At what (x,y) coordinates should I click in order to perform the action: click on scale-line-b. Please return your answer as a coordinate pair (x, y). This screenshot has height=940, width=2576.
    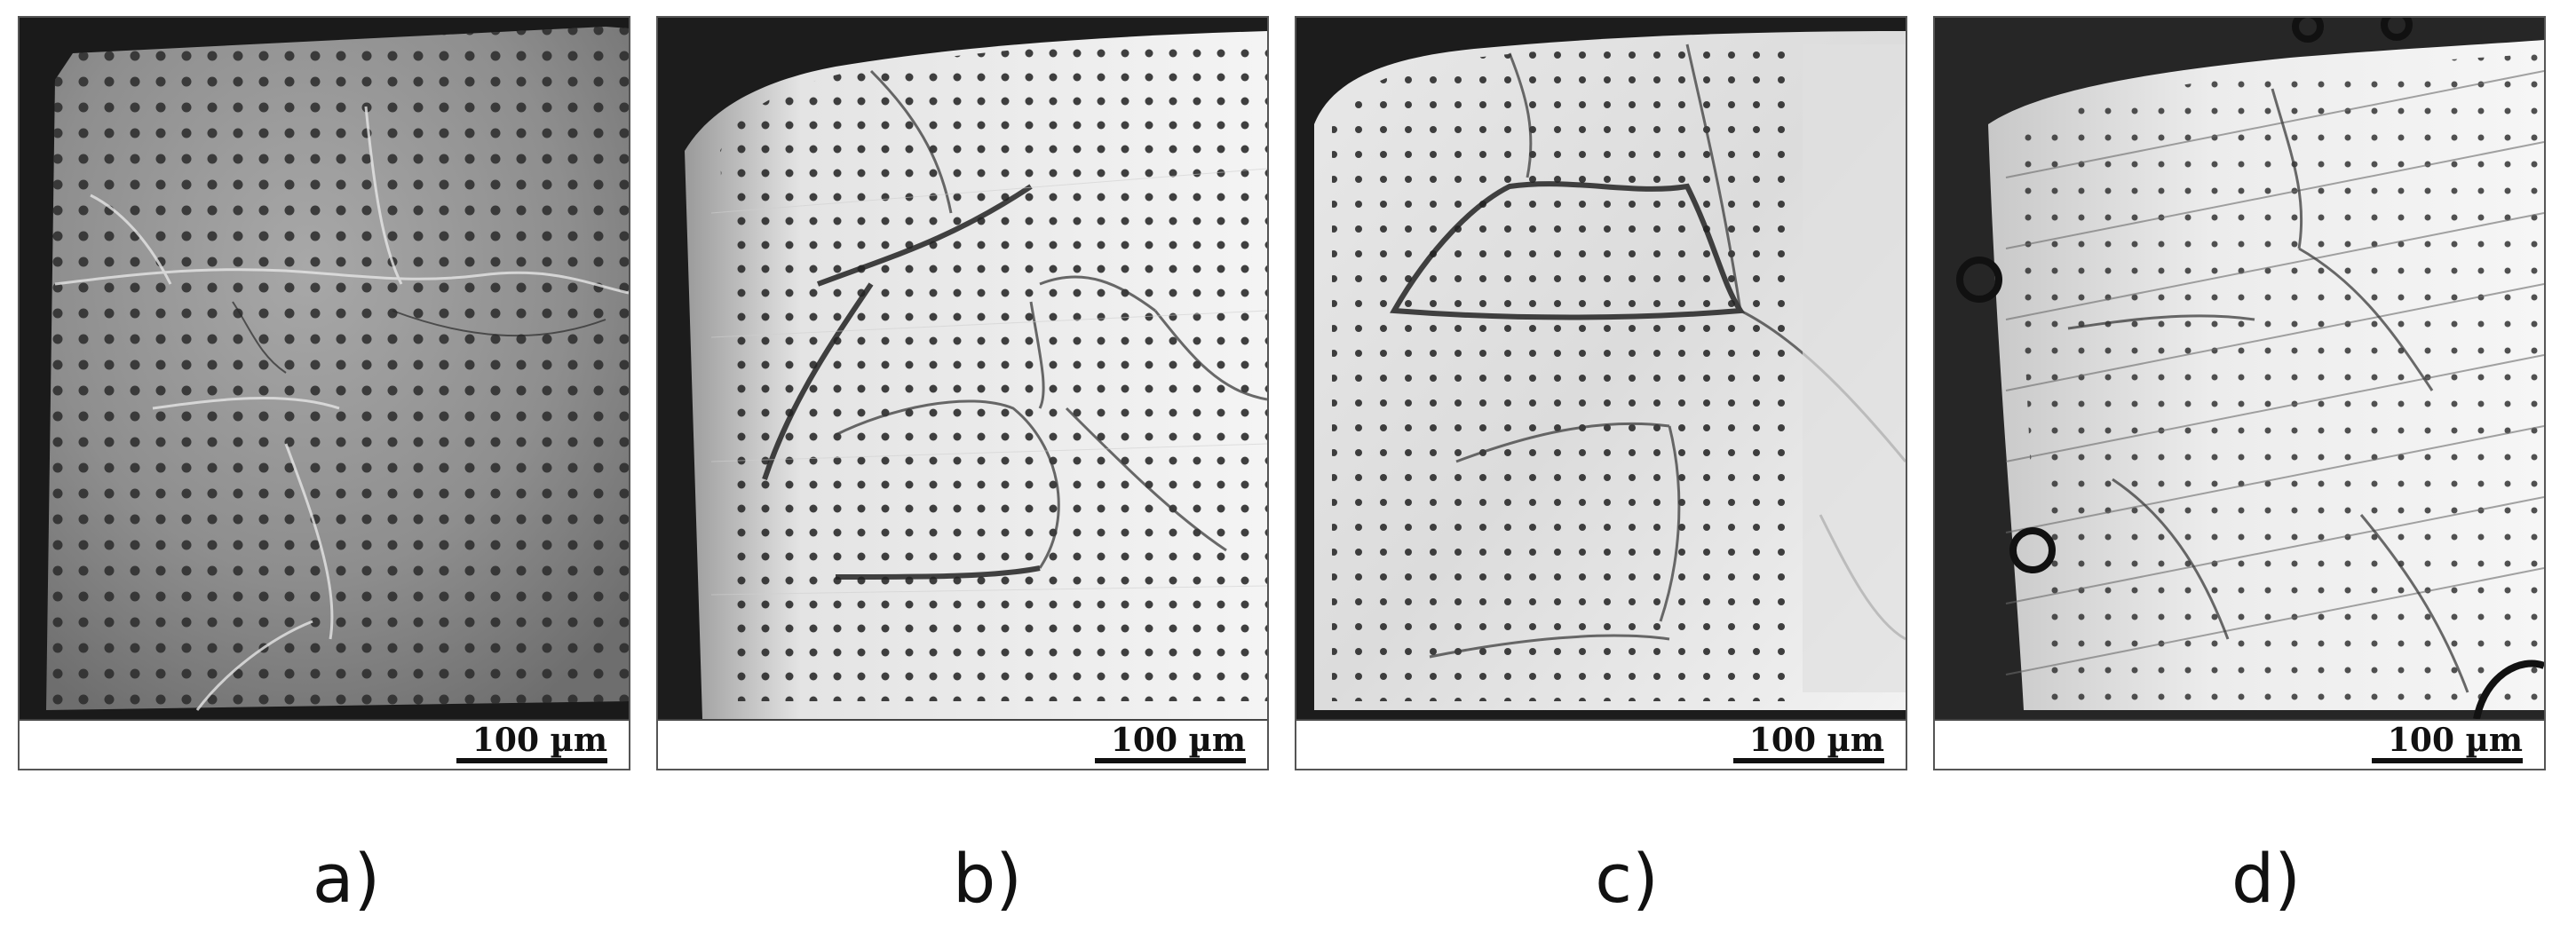
    Looking at the image, I should click on (1170, 760).